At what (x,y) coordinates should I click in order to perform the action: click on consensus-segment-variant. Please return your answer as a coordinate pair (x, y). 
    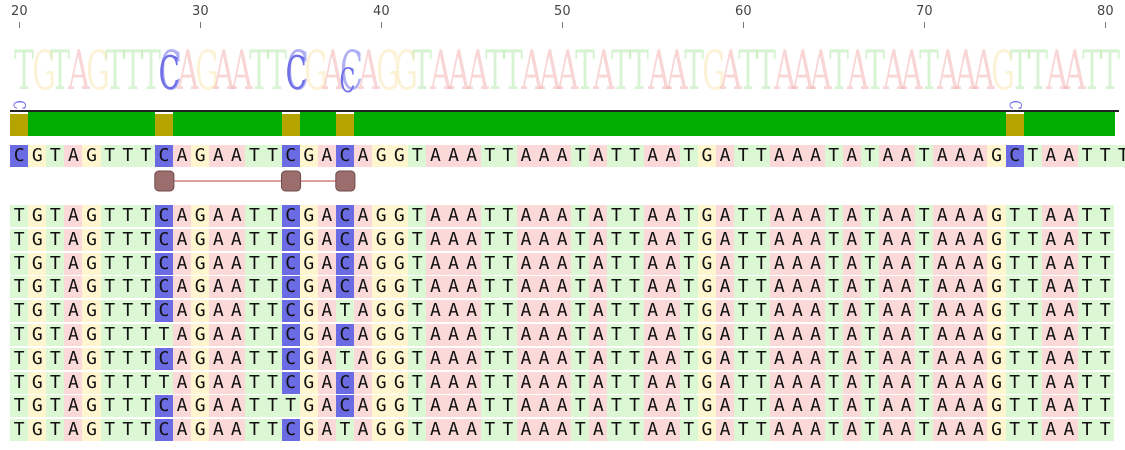
    Looking at the image, I should click on (1015, 125).